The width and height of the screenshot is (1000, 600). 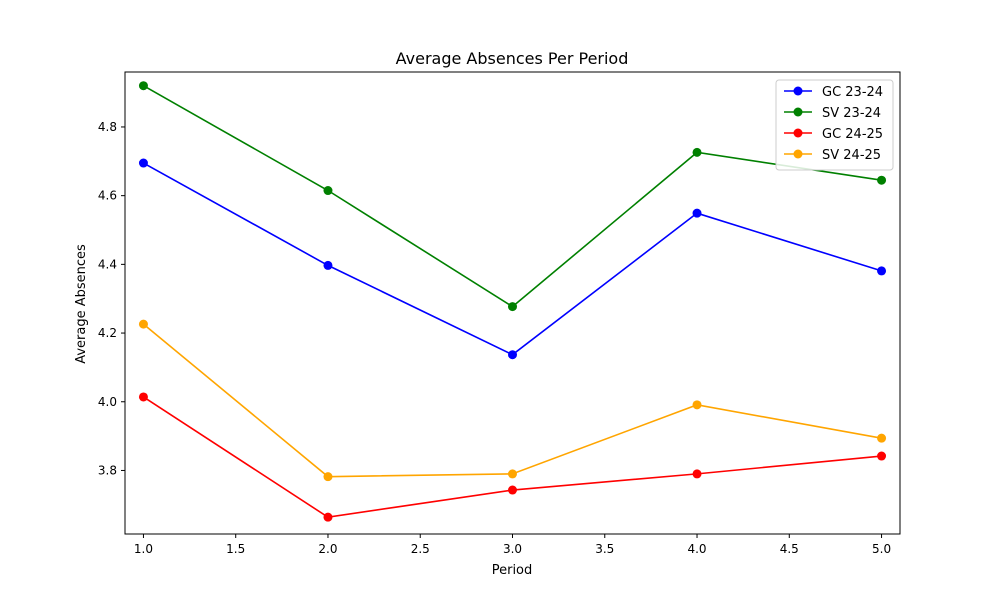 I want to click on x-axis-label: Period, so click(x=512, y=570).